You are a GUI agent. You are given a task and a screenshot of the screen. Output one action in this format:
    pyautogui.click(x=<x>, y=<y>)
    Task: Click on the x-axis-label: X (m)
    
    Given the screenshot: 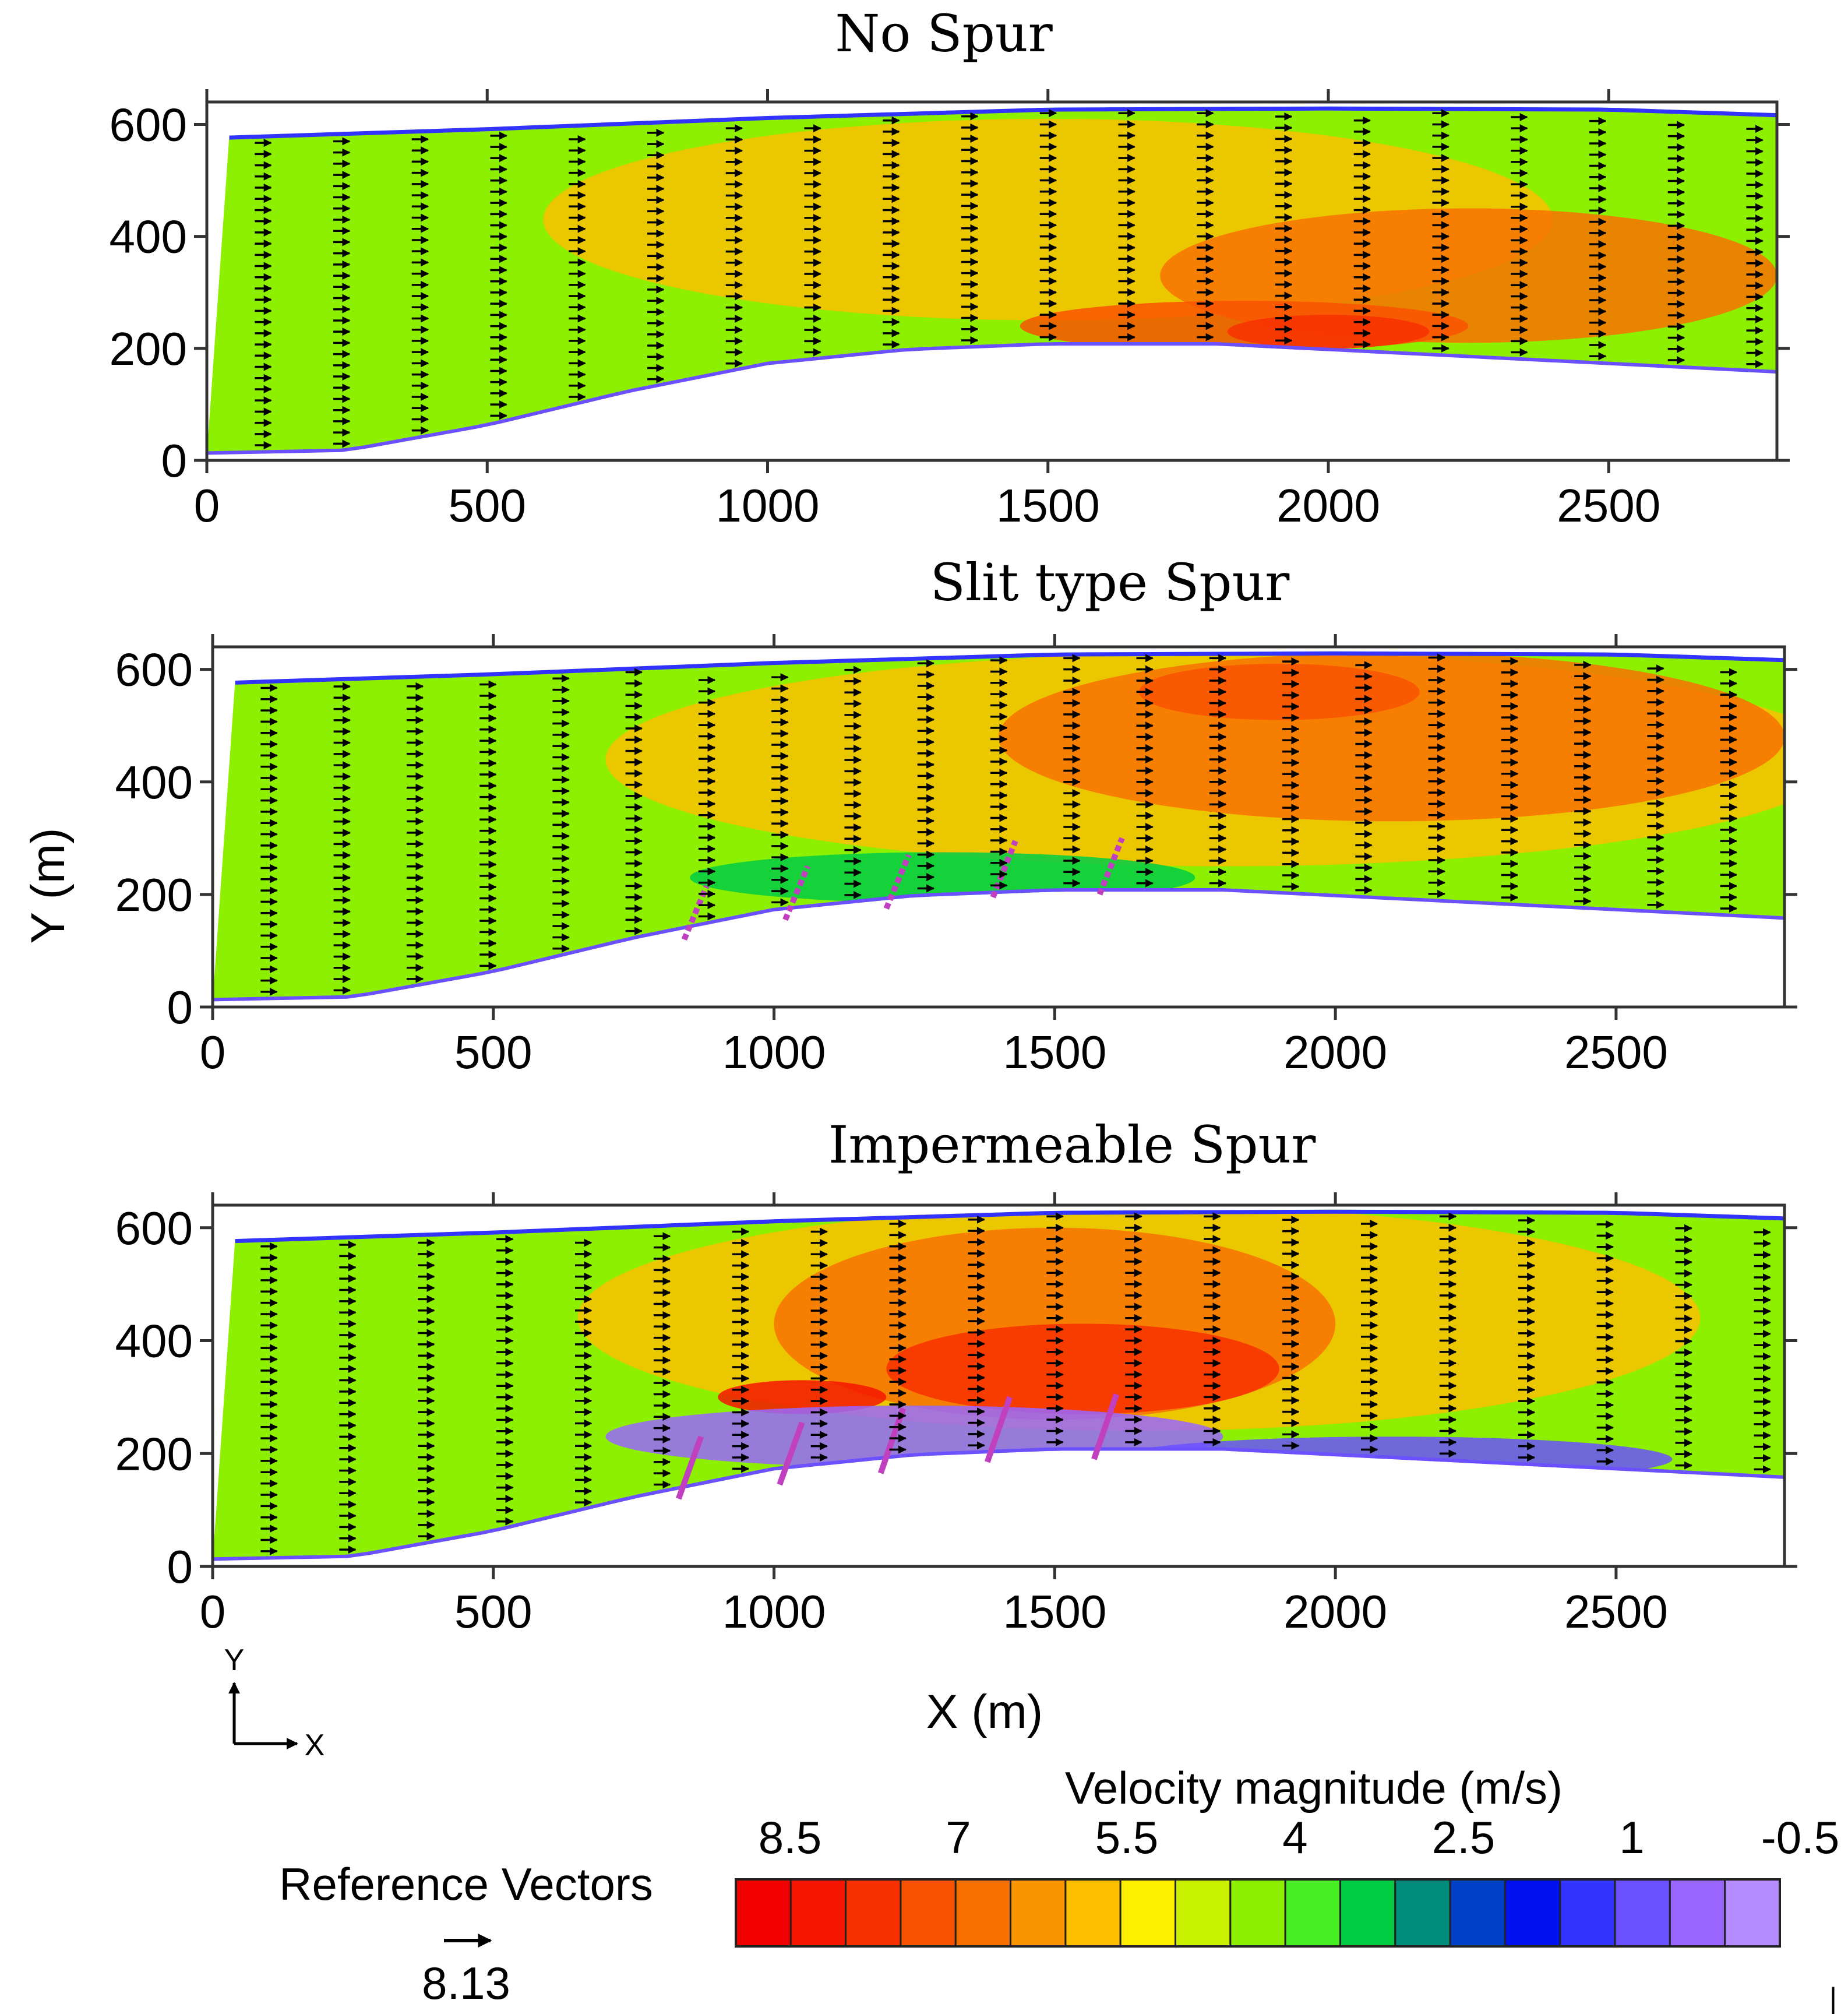 What is the action you would take?
    pyautogui.click(x=984, y=1712)
    